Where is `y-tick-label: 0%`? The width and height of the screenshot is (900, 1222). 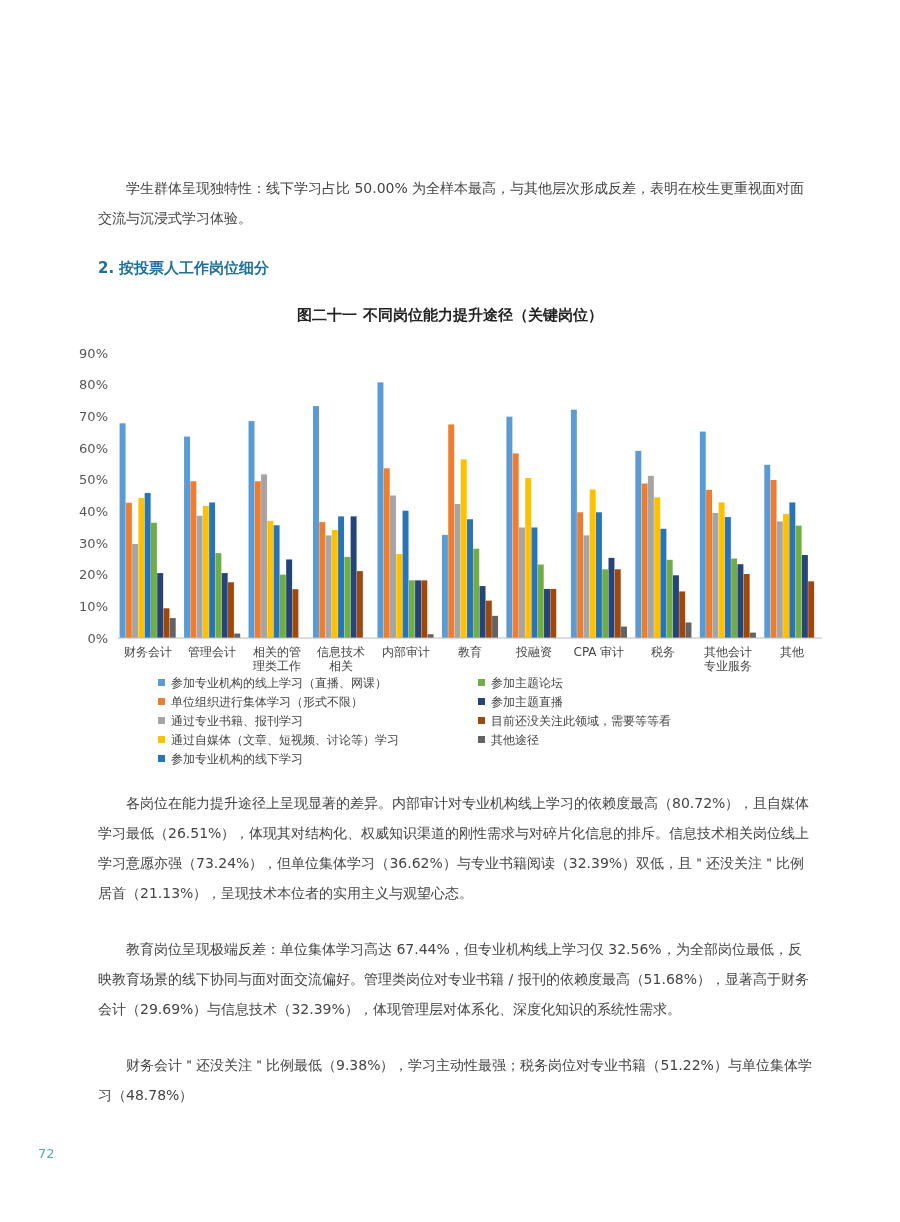
y-tick-label: 0% is located at coordinates (97, 638).